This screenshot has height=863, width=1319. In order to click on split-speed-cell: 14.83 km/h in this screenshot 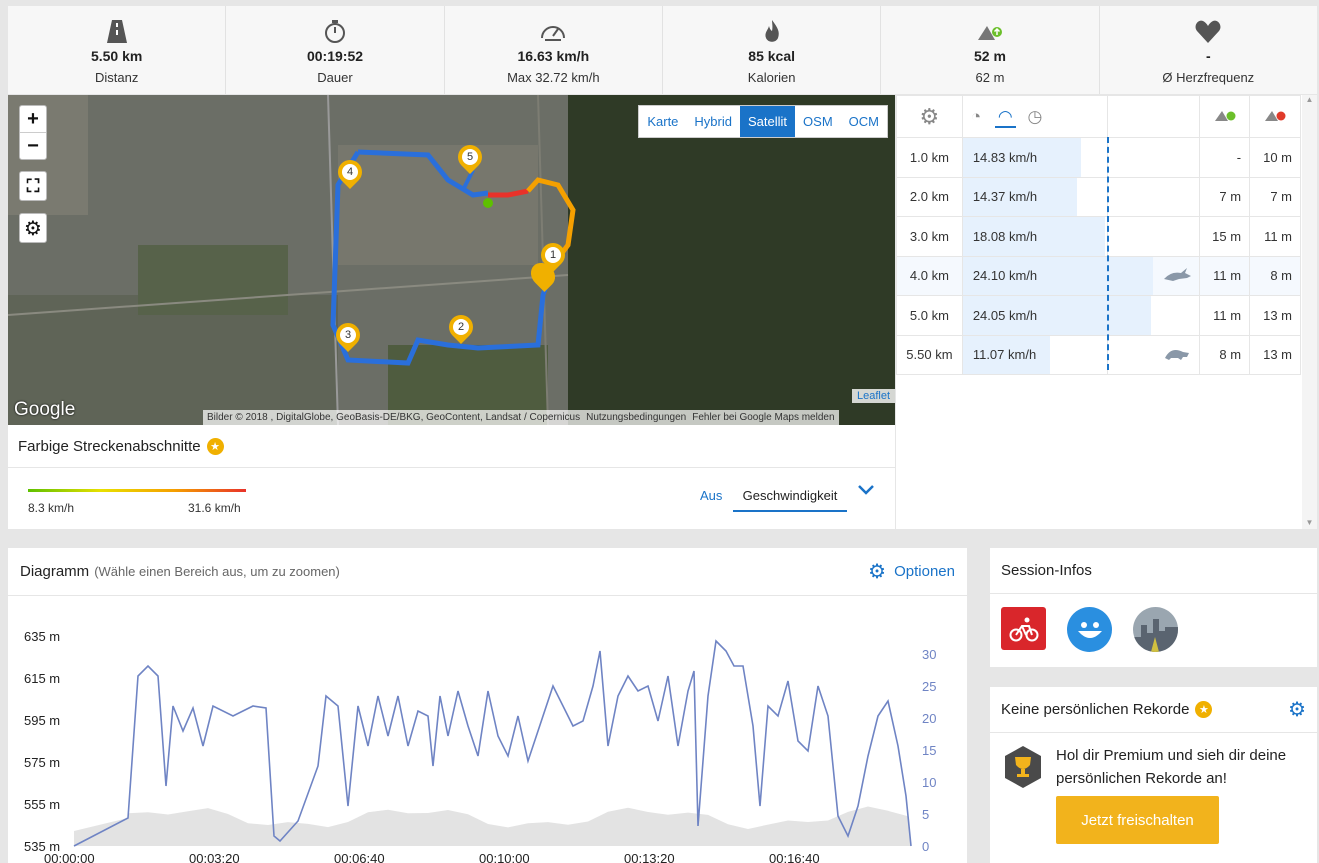, I will do `click(1035, 157)`.